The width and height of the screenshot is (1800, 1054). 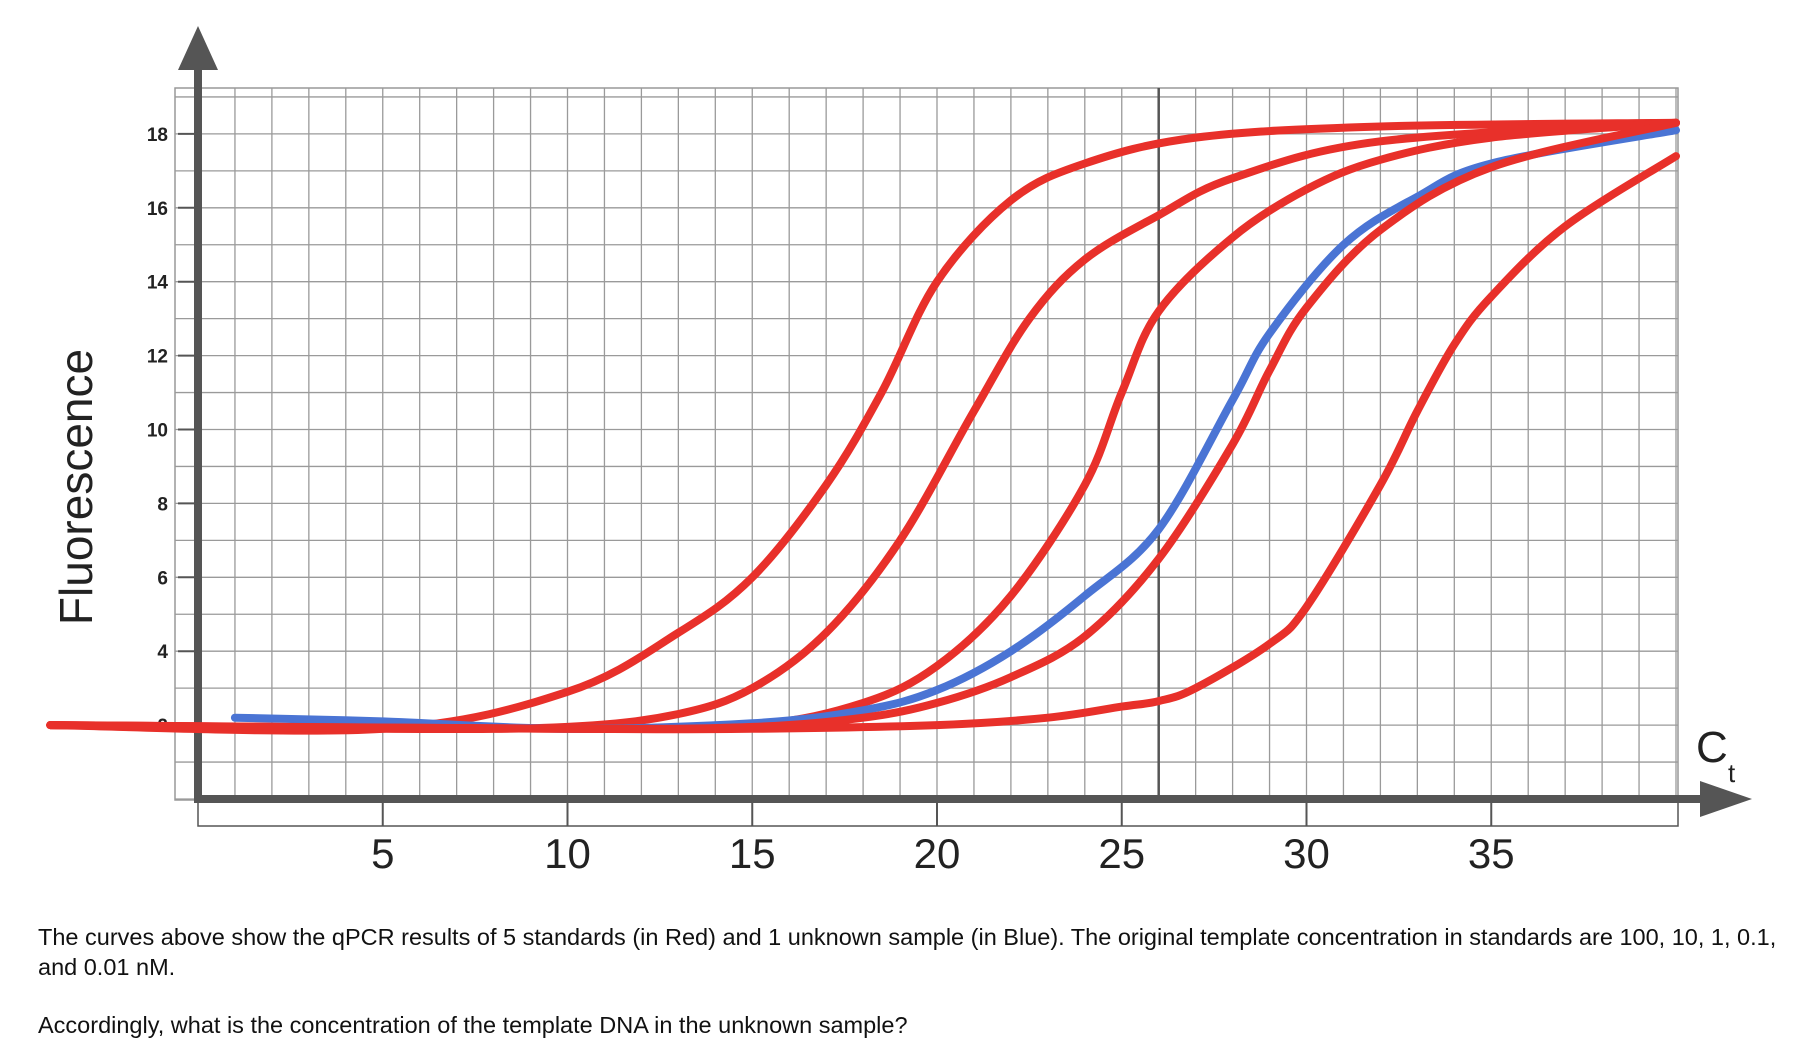 What do you see at coordinates (76, 487) in the screenshot?
I see `y-axis-label: Fluorescence` at bounding box center [76, 487].